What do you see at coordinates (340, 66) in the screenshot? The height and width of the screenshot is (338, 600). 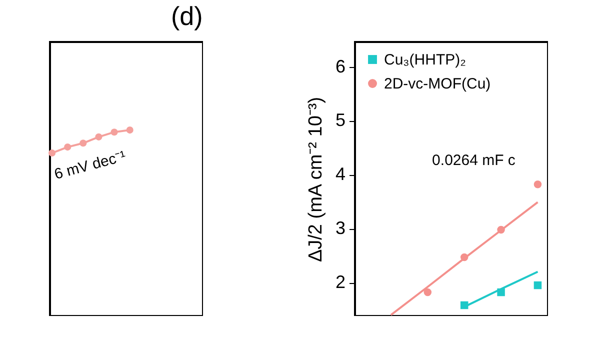 I see `y-tick-label: 6` at bounding box center [340, 66].